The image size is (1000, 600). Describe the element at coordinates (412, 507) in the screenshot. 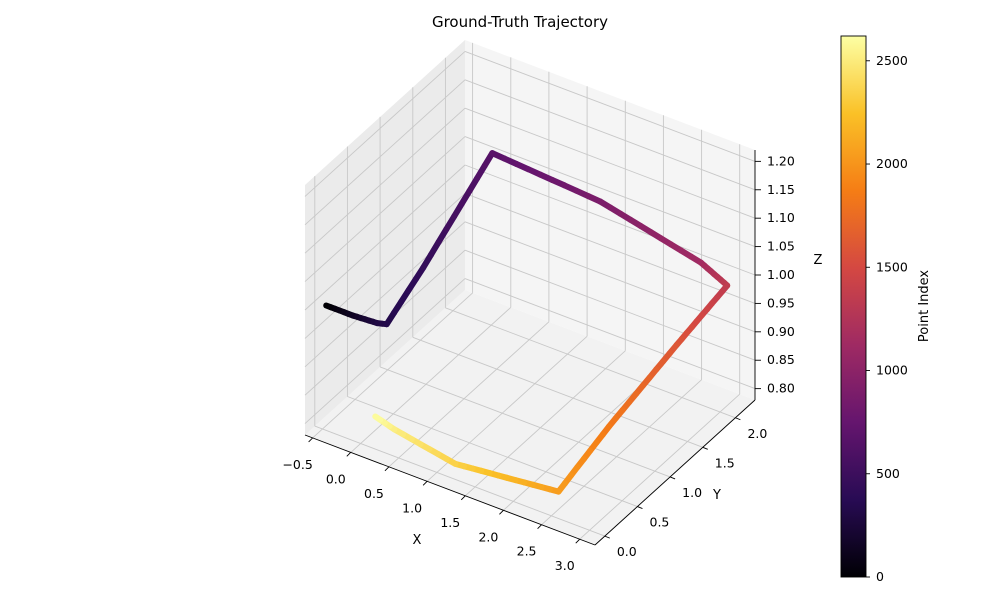

I see `x-tick-label: 1.0` at that location.